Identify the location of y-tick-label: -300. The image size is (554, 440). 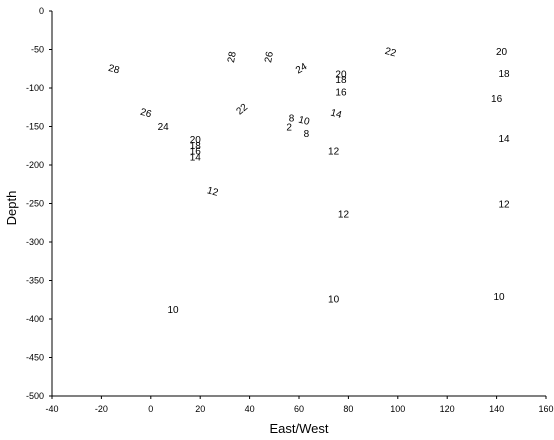
(35, 242).